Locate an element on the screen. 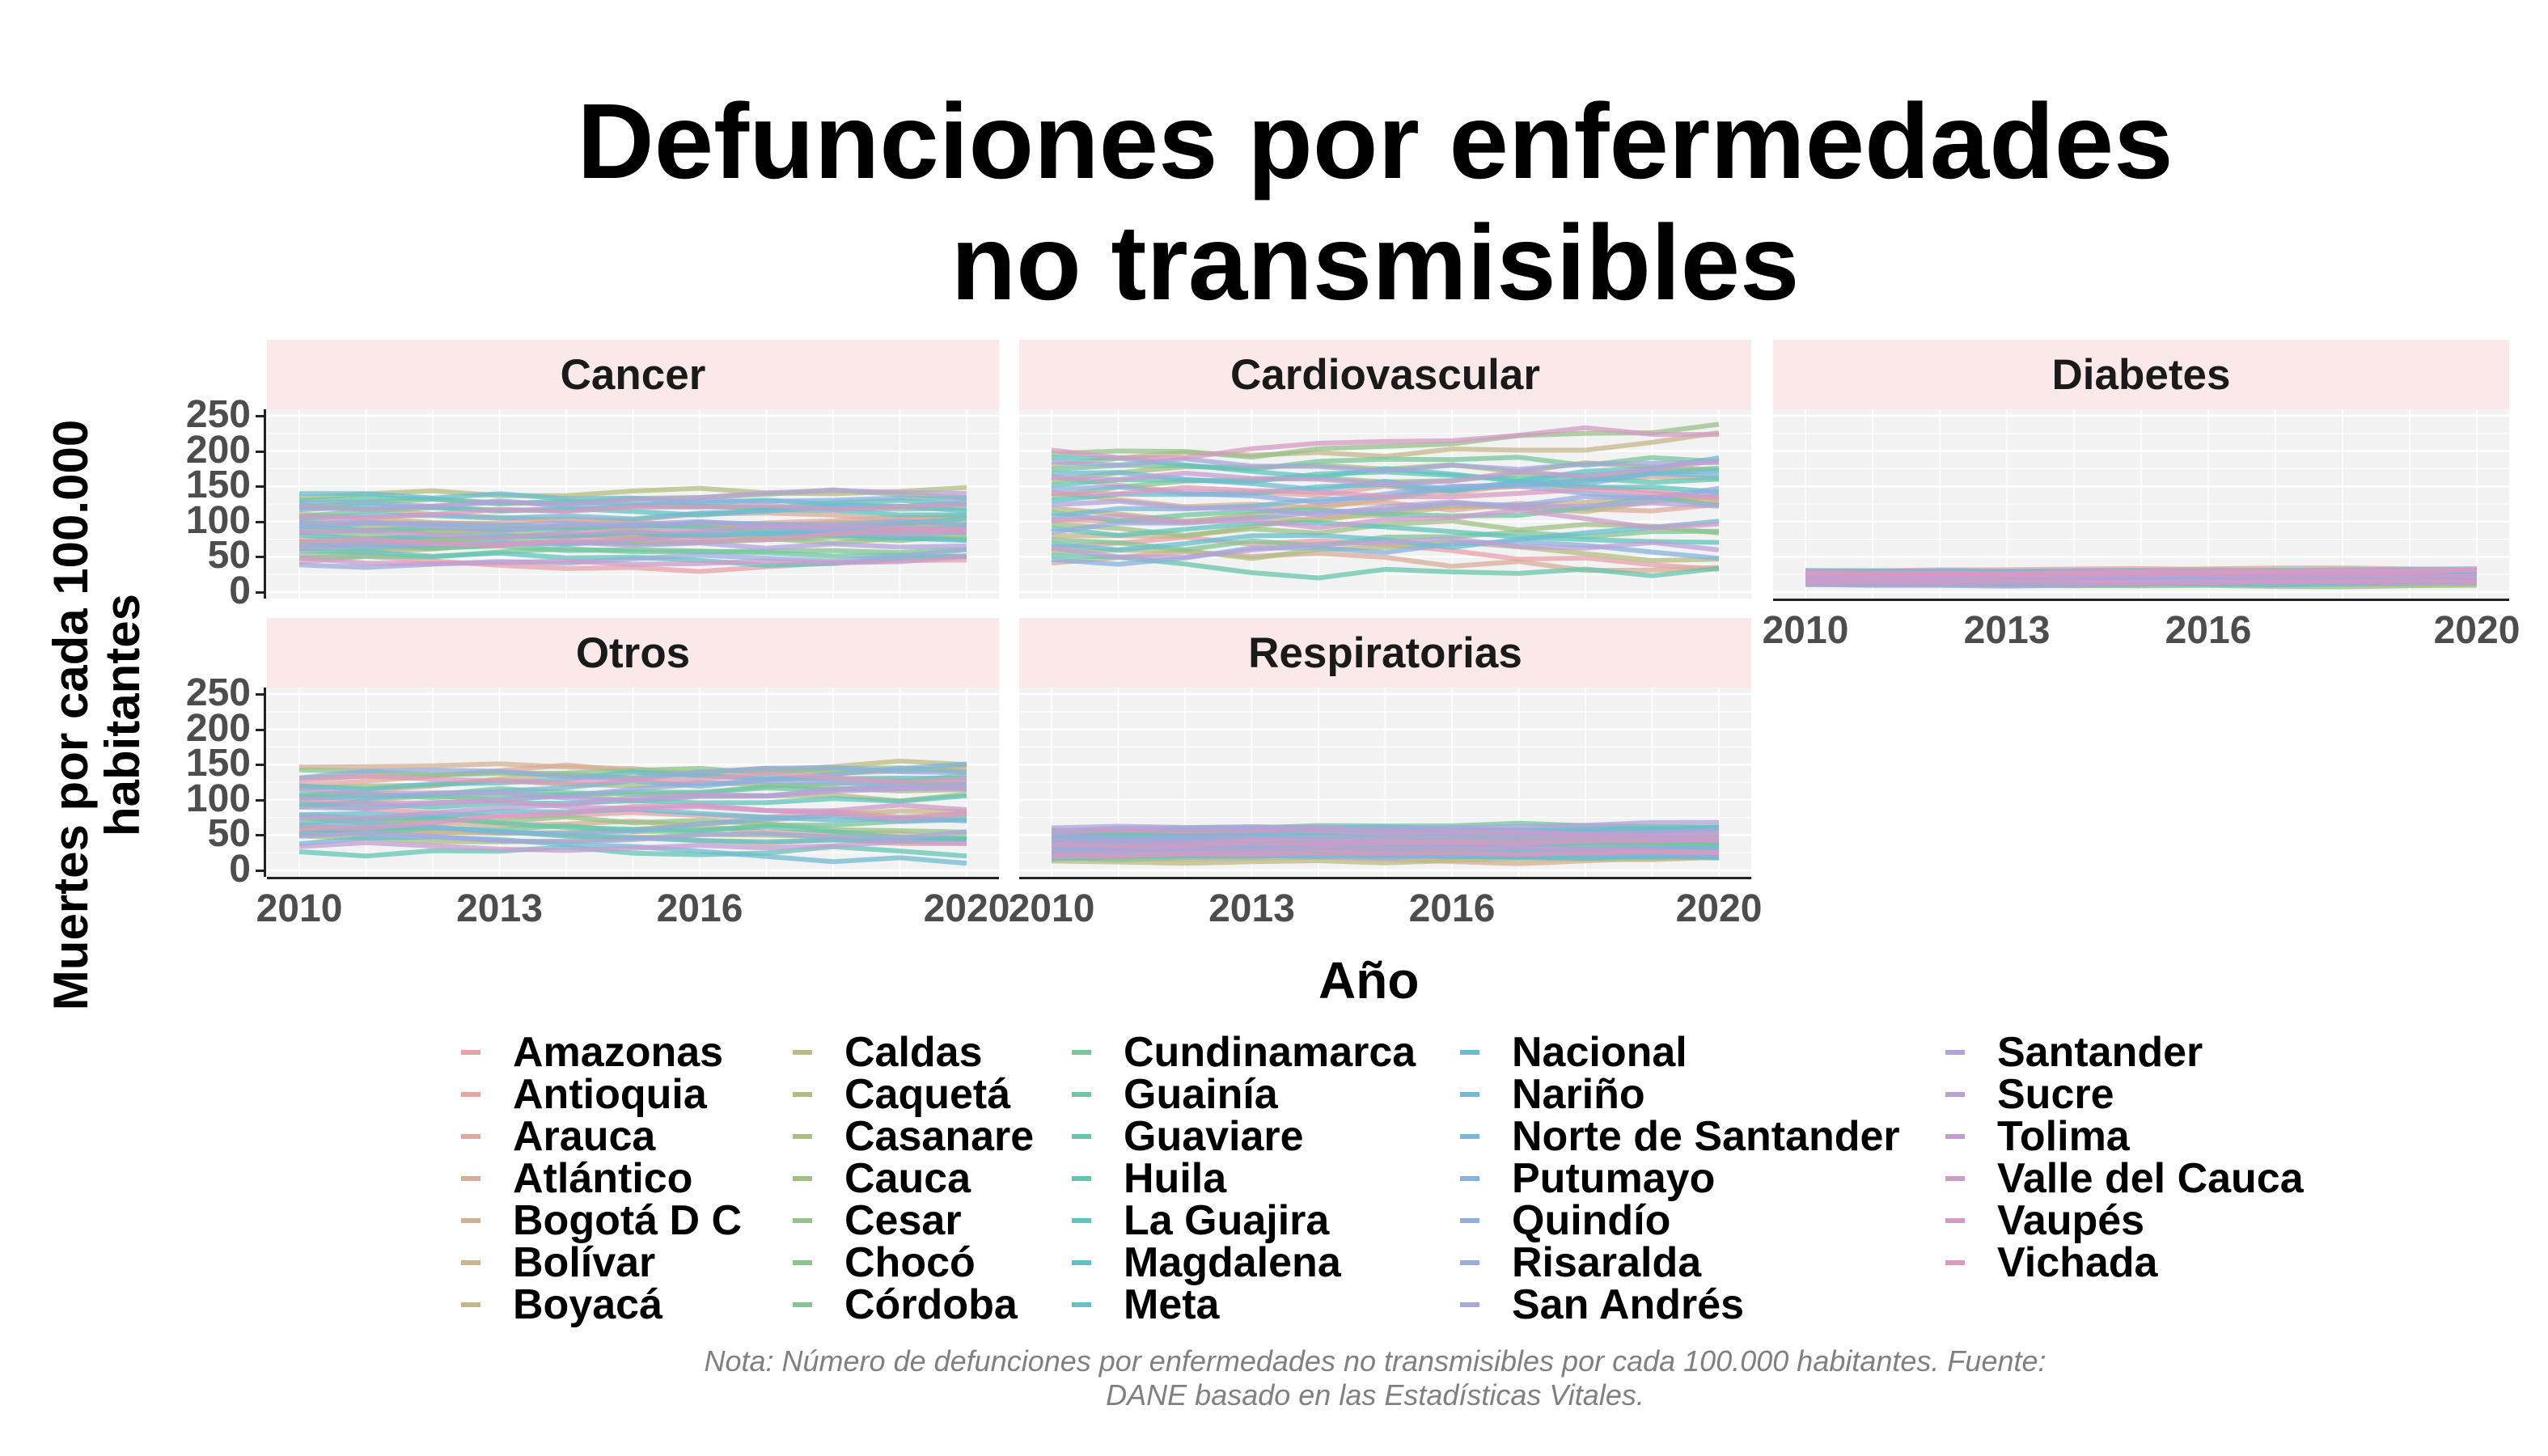 The image size is (2548, 1456). legend-item: Casanare is located at coordinates (914, 1136).